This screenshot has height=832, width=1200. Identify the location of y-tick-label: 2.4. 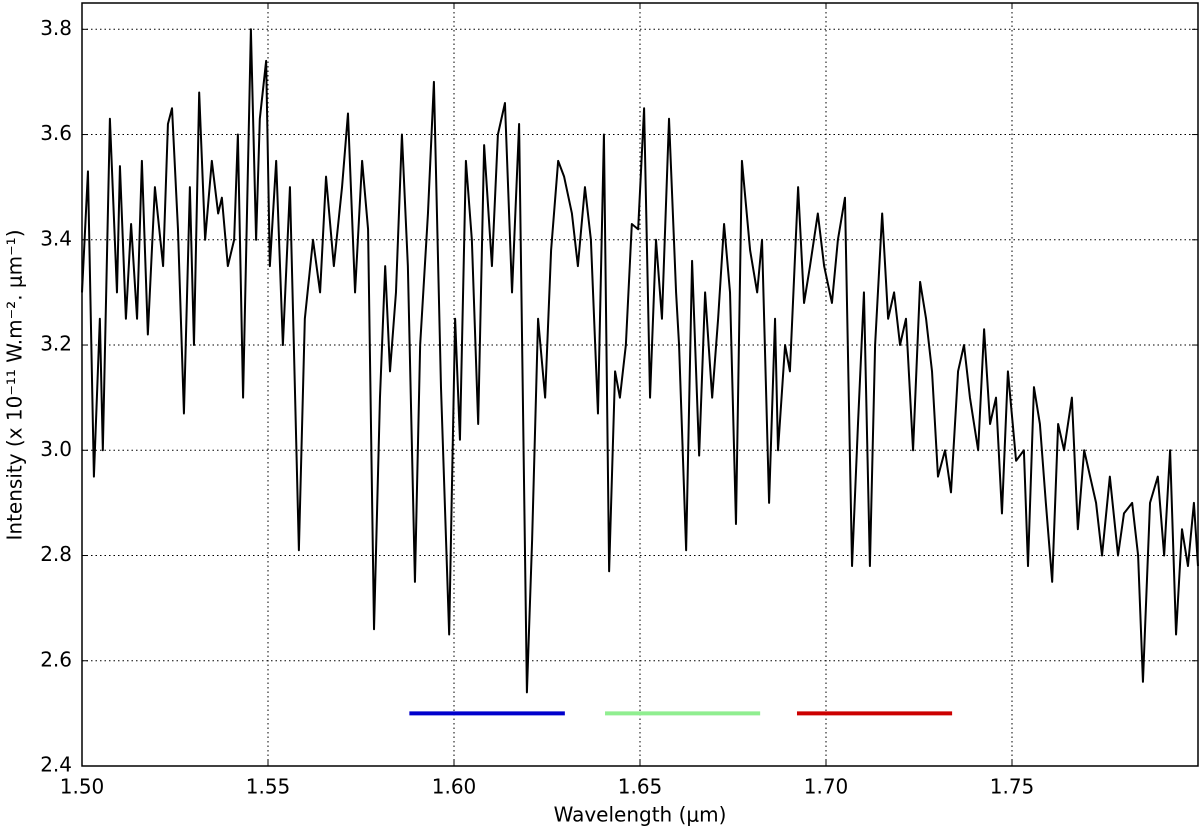
(56, 765).